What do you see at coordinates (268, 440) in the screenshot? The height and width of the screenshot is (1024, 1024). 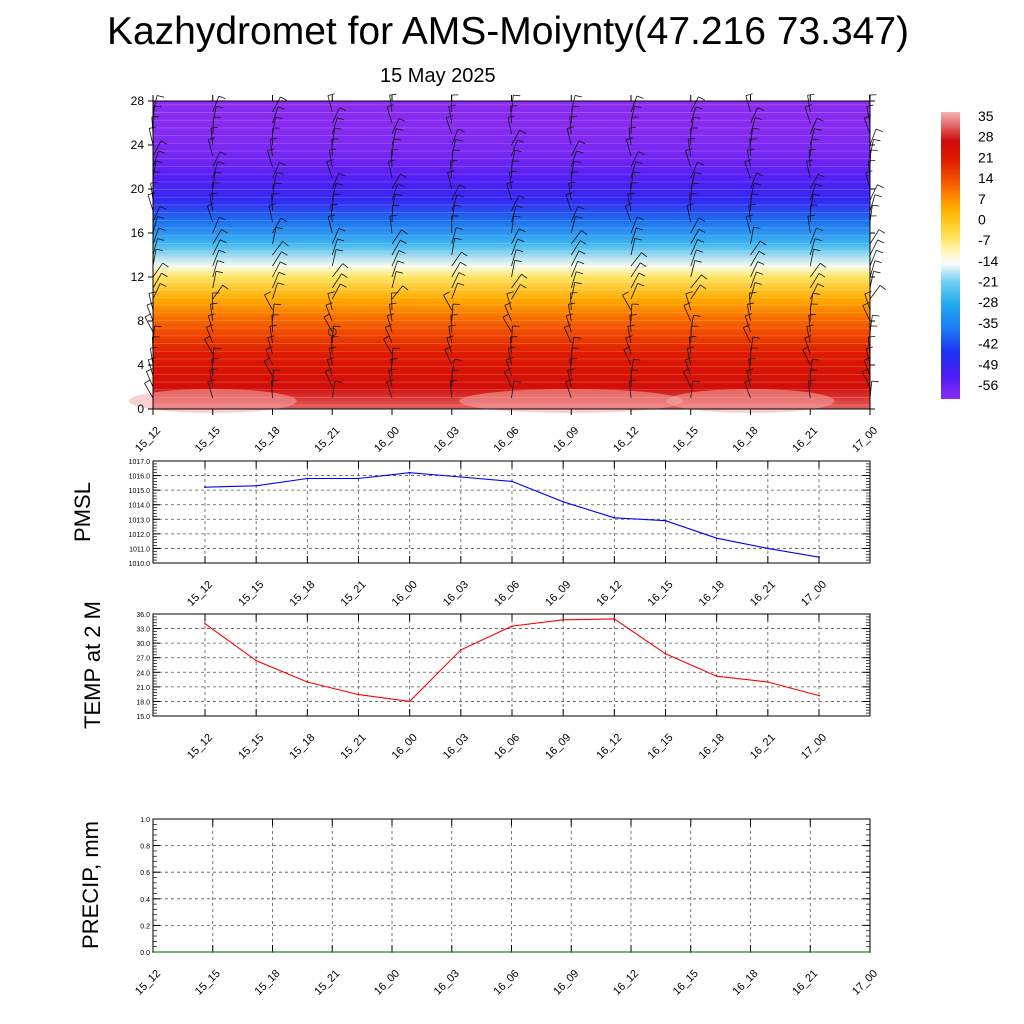 I see `x-tick-label: 15_18` at bounding box center [268, 440].